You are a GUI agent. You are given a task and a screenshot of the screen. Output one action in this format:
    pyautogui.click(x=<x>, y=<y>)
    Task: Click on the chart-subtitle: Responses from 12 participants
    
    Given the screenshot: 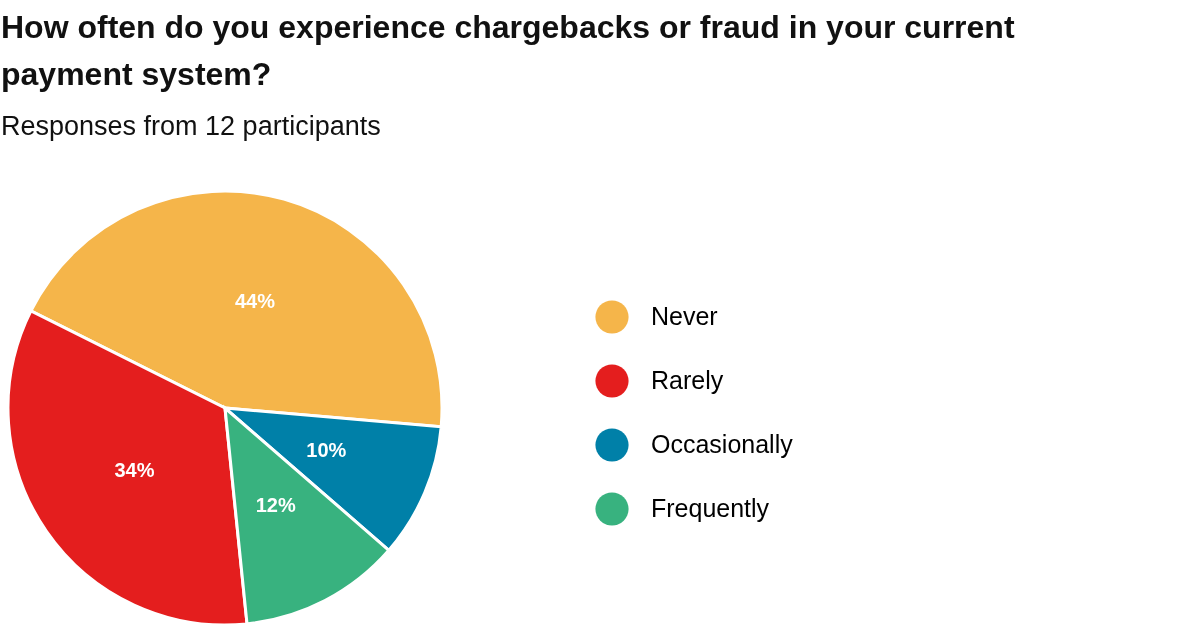 What is the action you would take?
    pyautogui.click(x=191, y=126)
    